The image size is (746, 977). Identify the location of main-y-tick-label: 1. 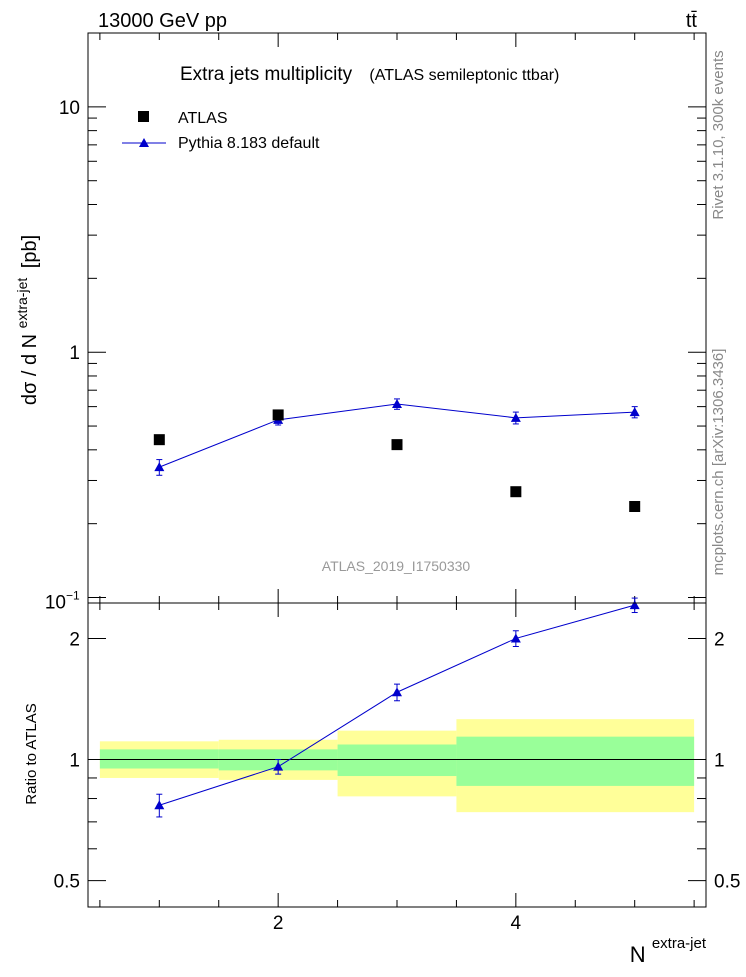
(74, 353).